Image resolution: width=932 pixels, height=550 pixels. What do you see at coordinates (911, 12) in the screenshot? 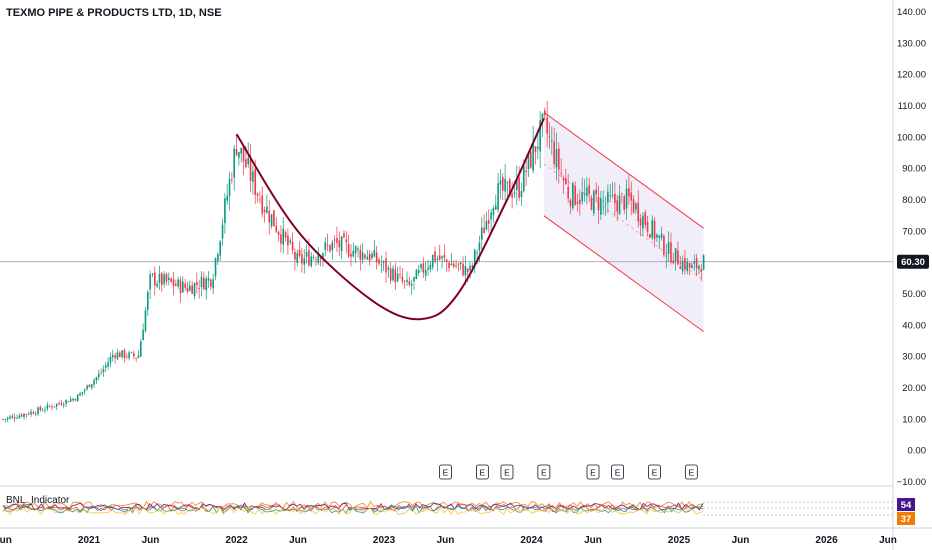
I see `y-tick-label: 140.00` at bounding box center [911, 12].